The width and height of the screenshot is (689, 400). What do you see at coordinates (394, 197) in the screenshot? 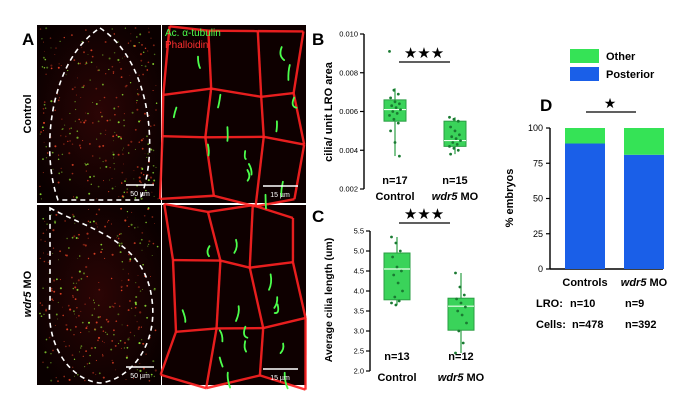
I see `x-tick-label-text: Control` at bounding box center [394, 197].